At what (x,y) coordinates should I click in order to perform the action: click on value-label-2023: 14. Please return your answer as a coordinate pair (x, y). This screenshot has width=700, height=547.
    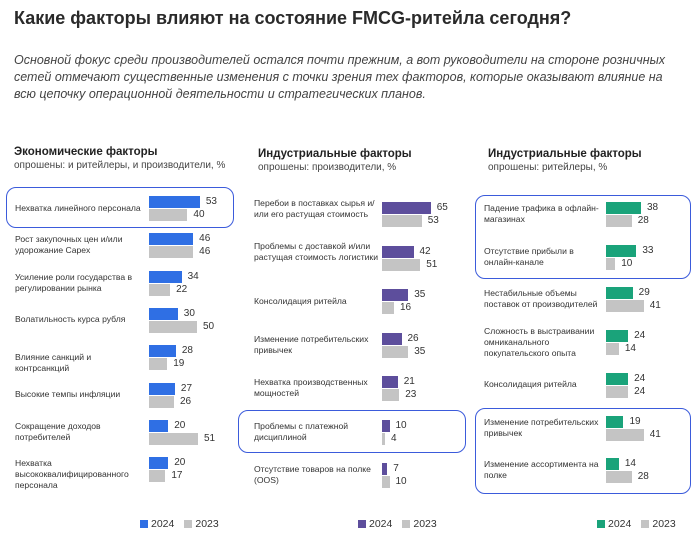
    Looking at the image, I should click on (630, 349).